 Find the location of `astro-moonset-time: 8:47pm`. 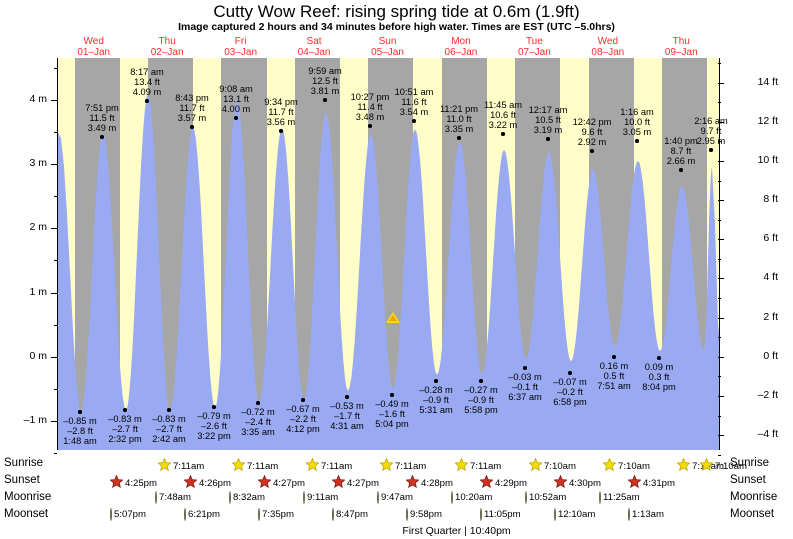

astro-moonset-time: 8:47pm is located at coordinates (352, 514).